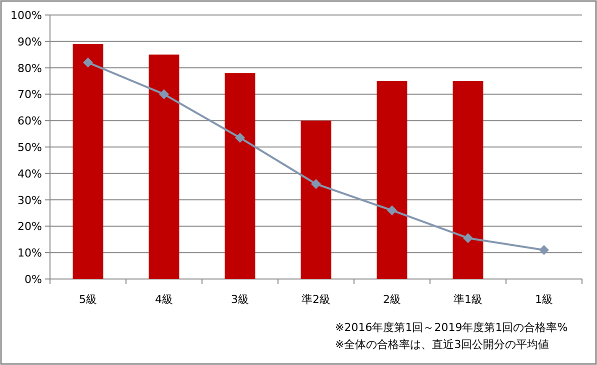 The image size is (597, 365). Describe the element at coordinates (392, 299) in the screenshot. I see `x-tick-label: 2級` at that location.